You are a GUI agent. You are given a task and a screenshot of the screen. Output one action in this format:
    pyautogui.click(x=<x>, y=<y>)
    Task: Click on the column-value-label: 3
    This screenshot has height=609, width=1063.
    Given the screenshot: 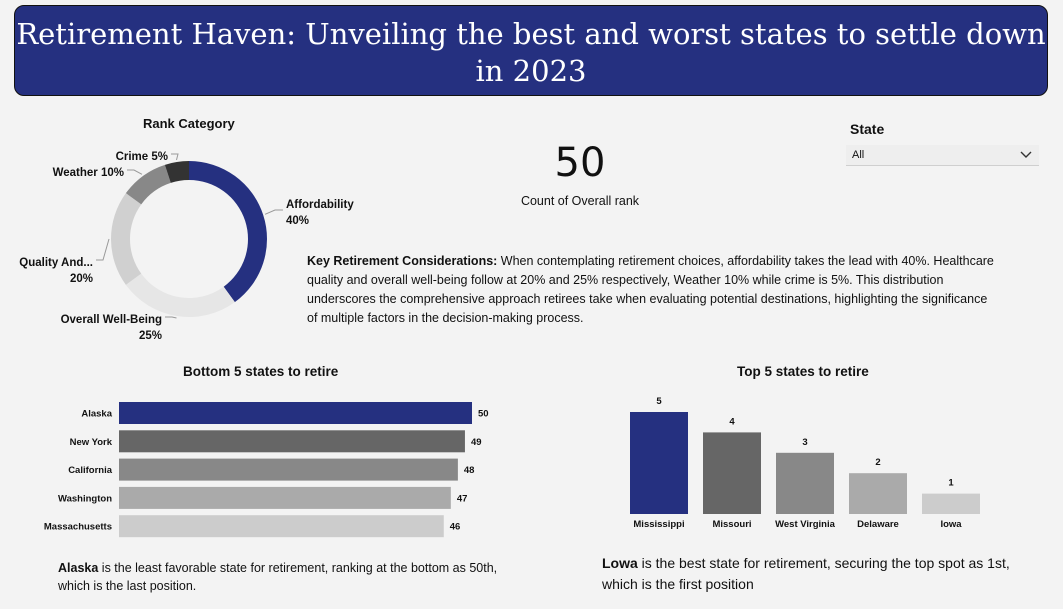 What is the action you would take?
    pyautogui.click(x=804, y=442)
    